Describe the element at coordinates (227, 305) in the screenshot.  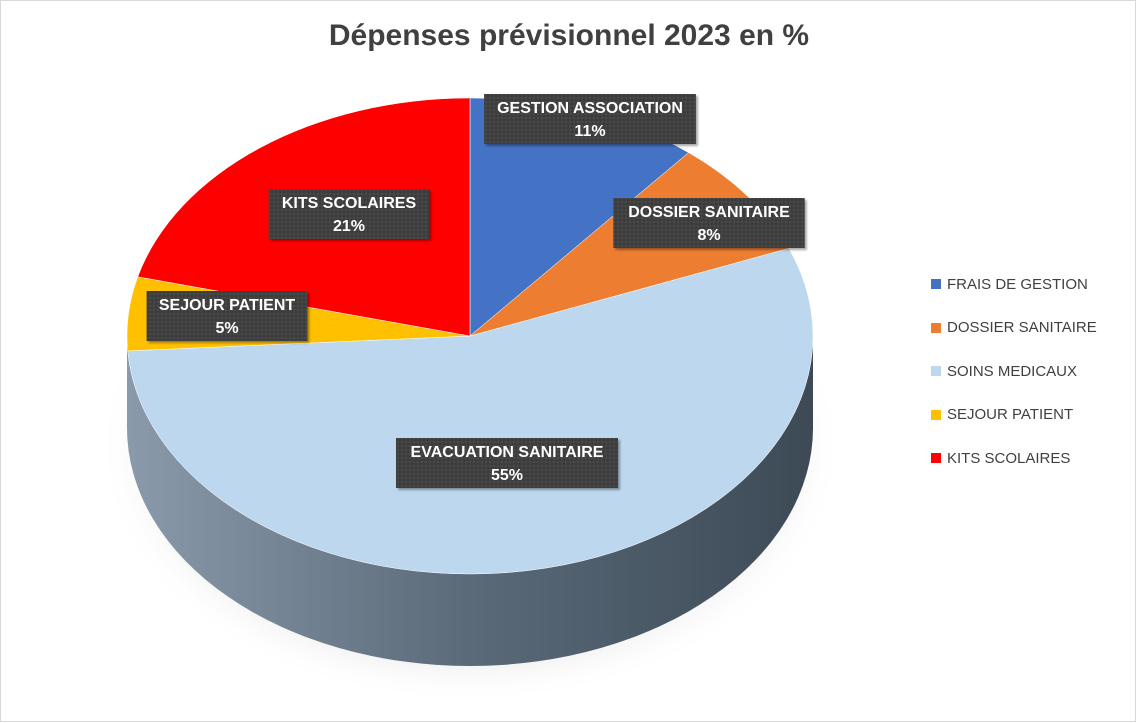
I see `data-label-category: SEJOUR PATIENT` at that location.